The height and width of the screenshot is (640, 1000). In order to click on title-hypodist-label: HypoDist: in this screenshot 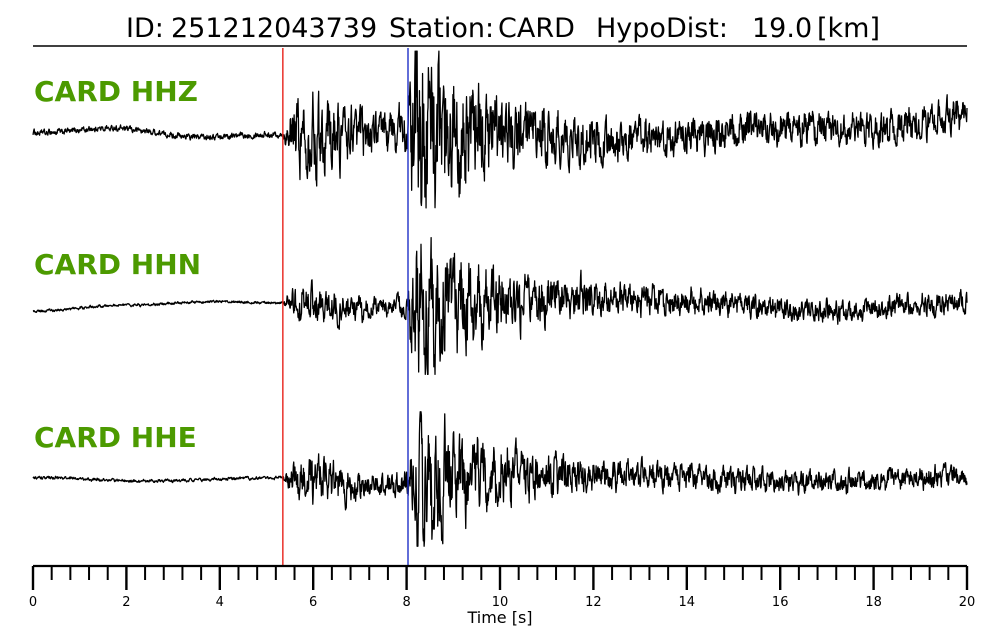, I will do `click(662, 28)`.